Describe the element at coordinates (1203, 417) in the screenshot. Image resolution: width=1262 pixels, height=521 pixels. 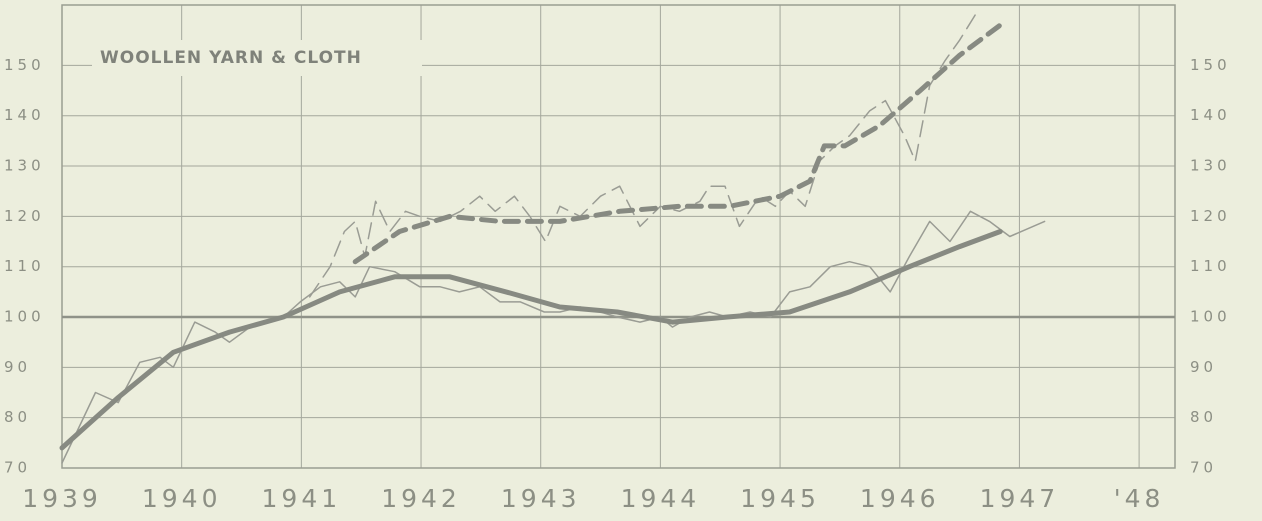
I see `y2-tick-label: 80` at that location.